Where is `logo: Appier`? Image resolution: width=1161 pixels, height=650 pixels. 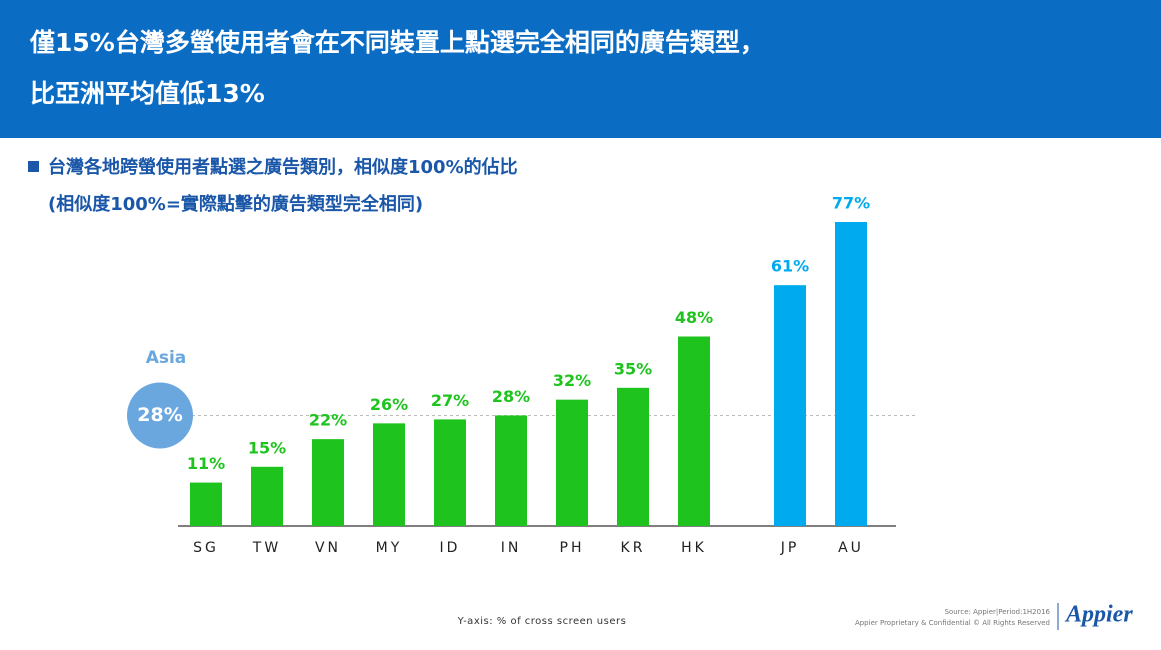 logo: Appier is located at coordinates (1098, 615).